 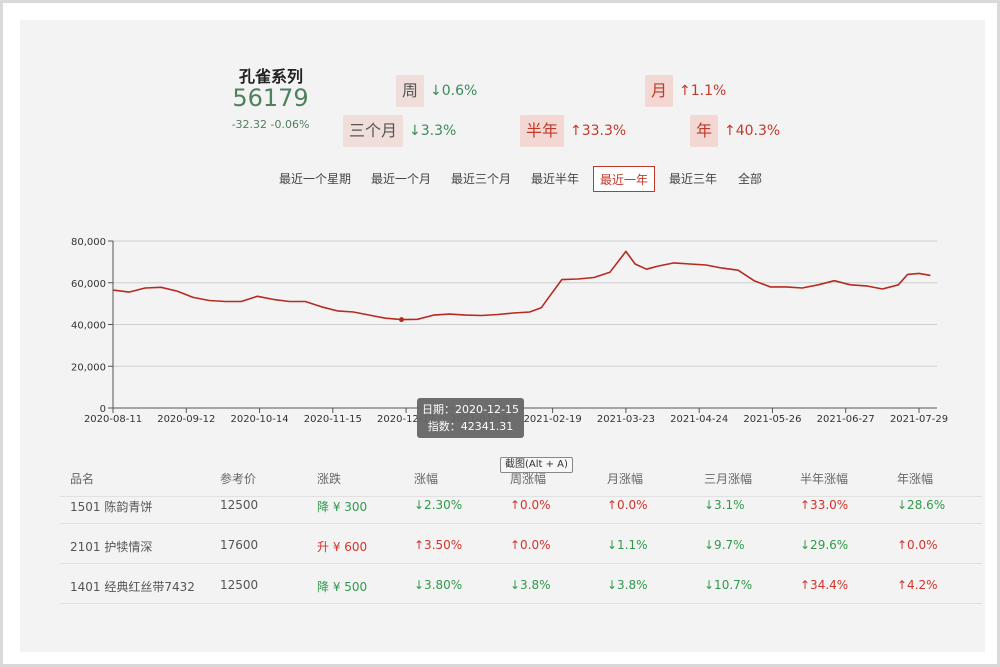 I want to click on half-year-change: 半年 ↑33.3%, so click(x=573, y=131).